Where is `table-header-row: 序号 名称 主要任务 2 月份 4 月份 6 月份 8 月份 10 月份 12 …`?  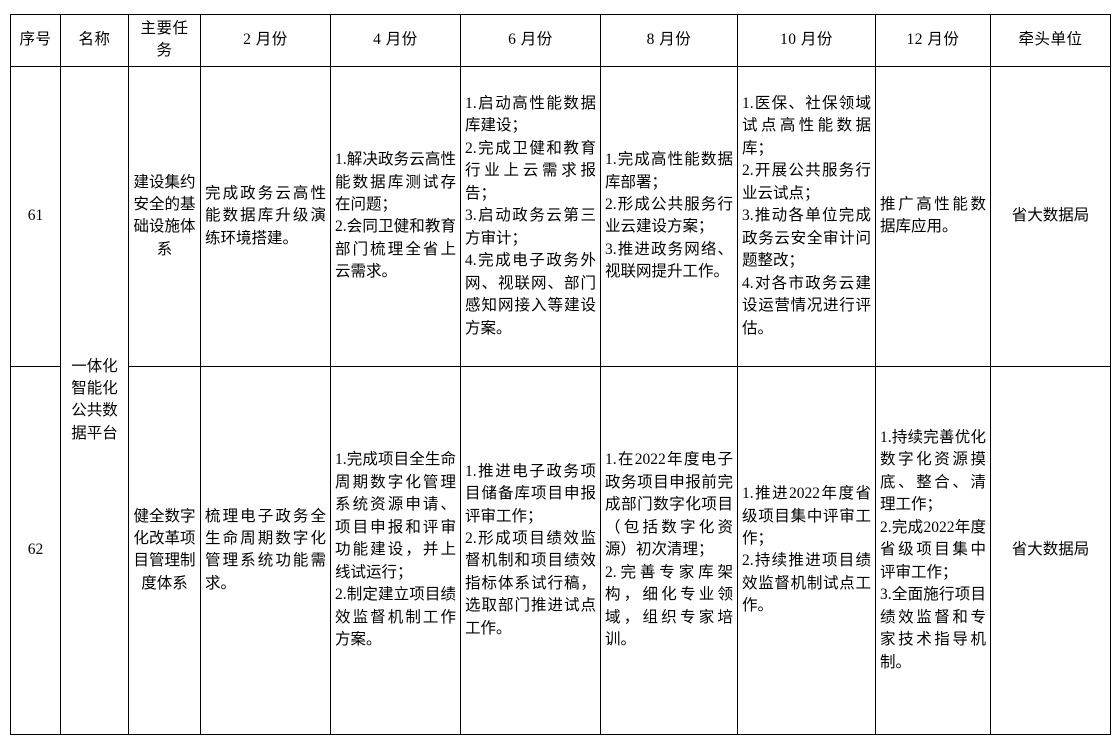
table-header-row: 序号 名称 主要任务 2 月份 4 月份 6 月份 8 月份 10 月份 12 … is located at coordinates (560, 40).